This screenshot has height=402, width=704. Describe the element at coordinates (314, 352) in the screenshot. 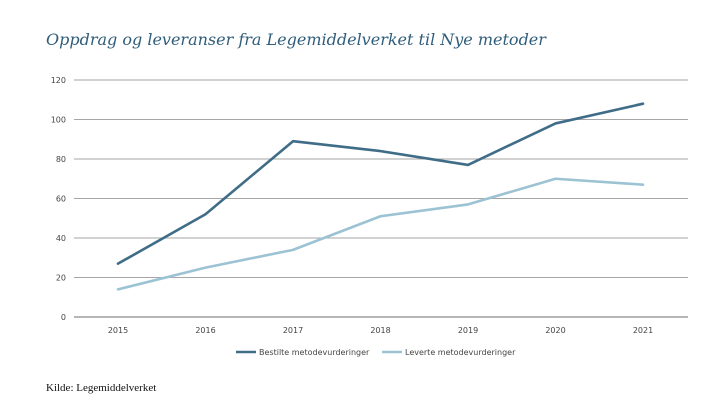

I see `legend-label: Bestilte metodevurderinger` at that location.